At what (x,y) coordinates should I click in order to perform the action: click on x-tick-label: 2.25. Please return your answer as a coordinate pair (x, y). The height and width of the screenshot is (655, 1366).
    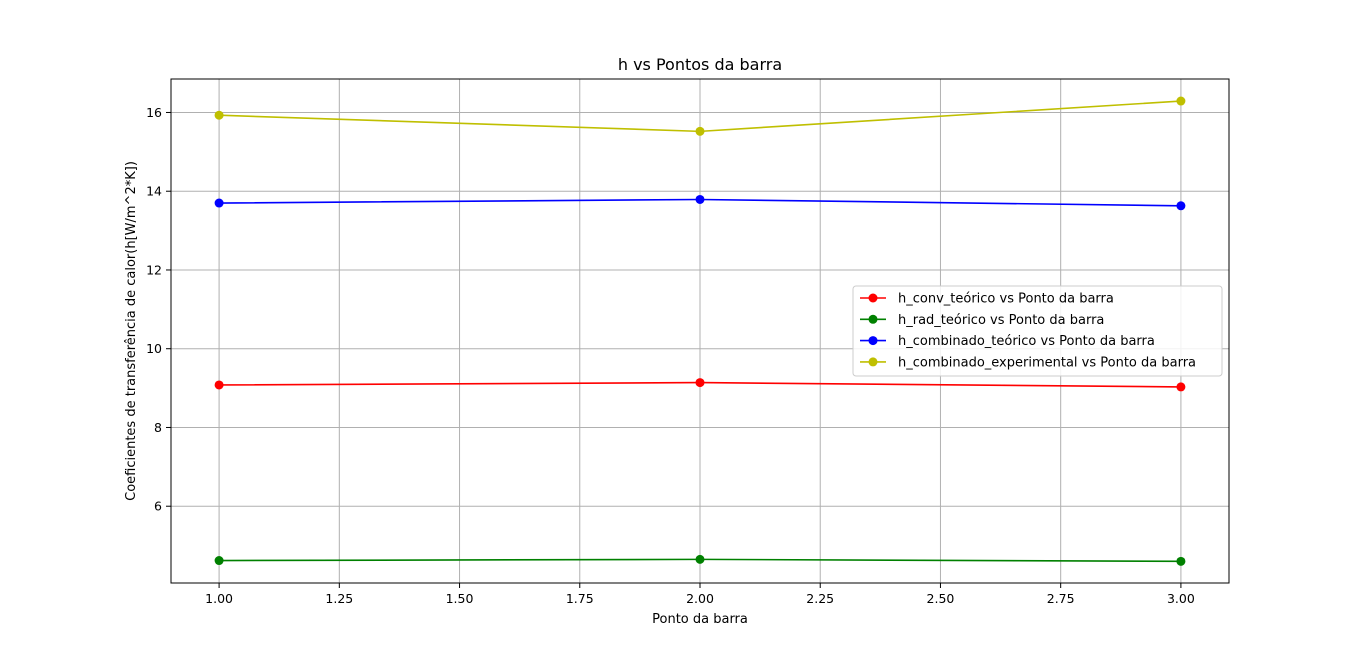
    Looking at the image, I should click on (820, 598).